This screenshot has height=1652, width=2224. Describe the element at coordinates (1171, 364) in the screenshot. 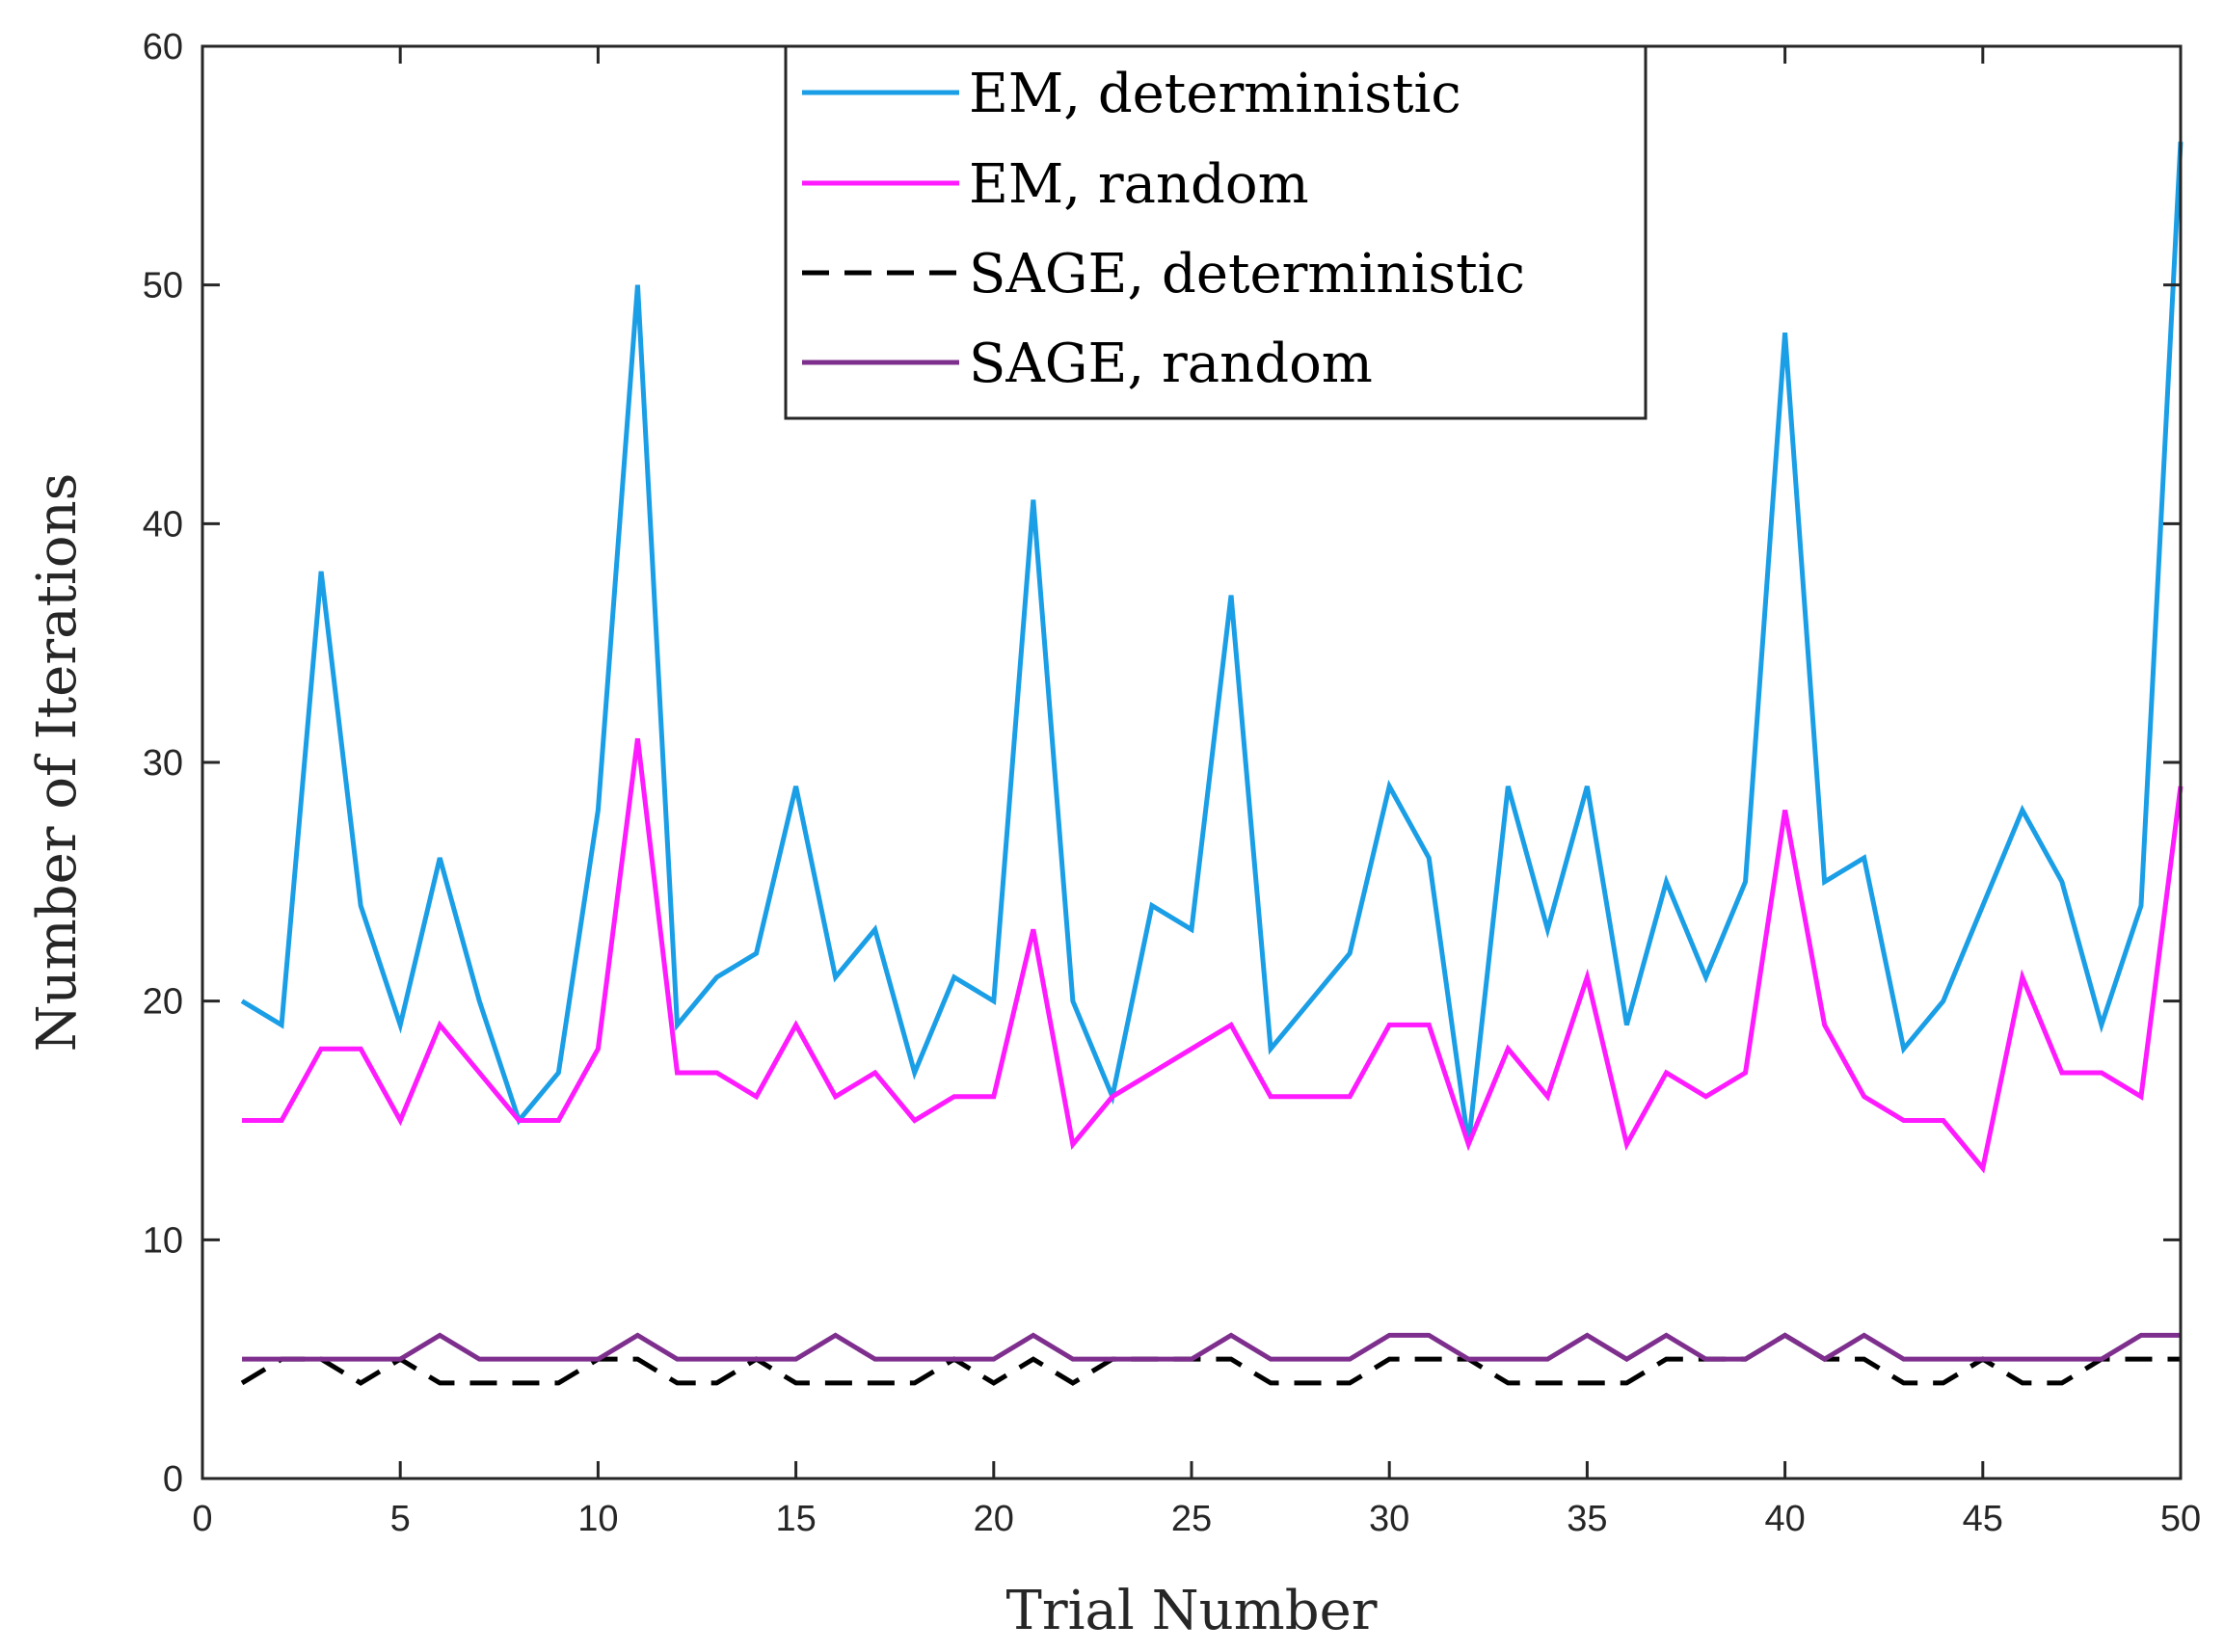

I see `legend-label: SAGE, random` at that location.